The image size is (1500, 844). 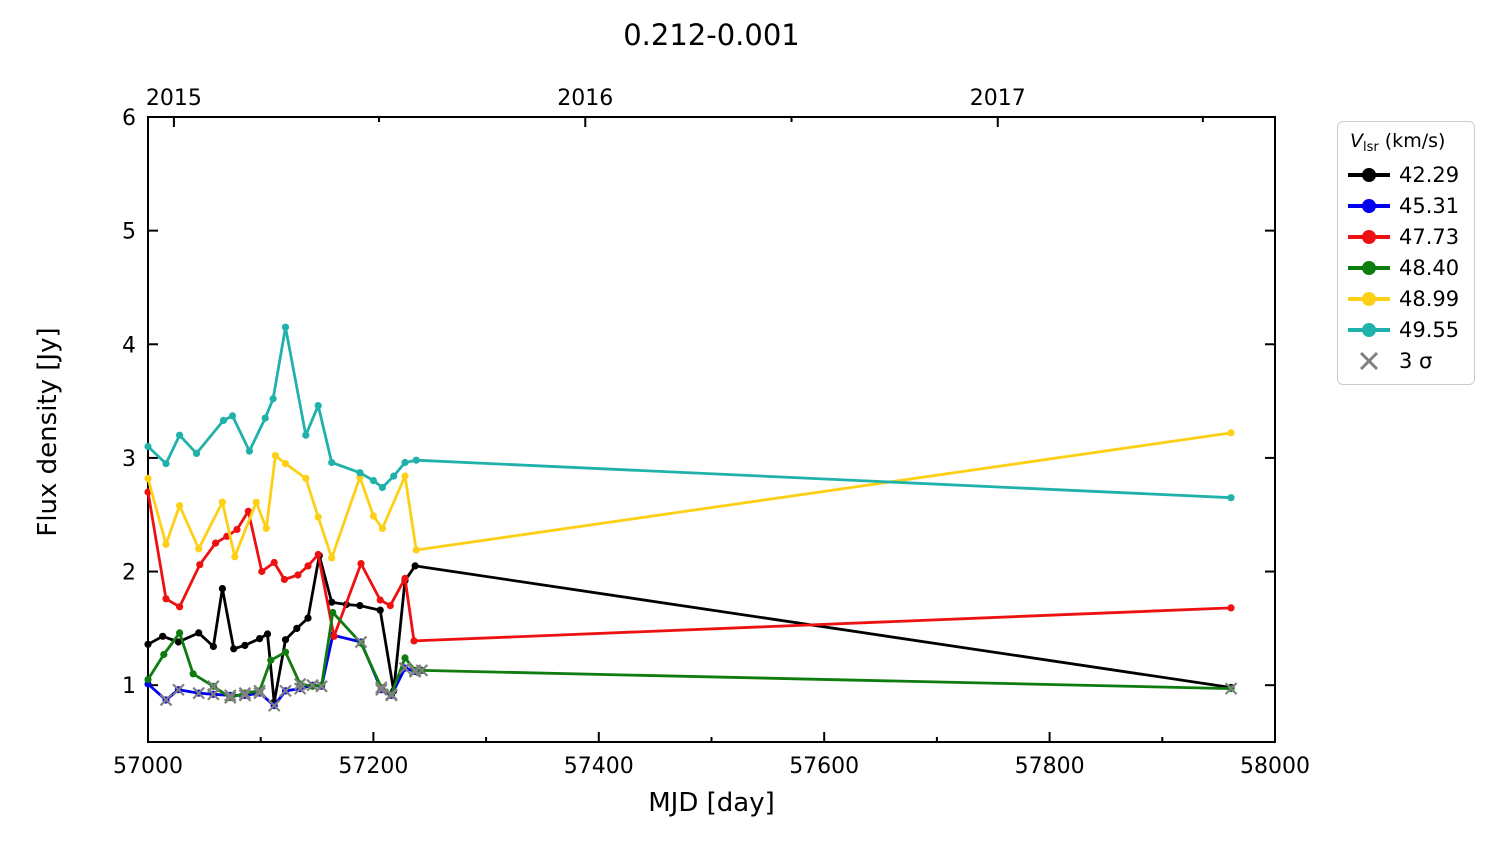 I want to click on legend-label: 48.40, so click(x=1429, y=267).